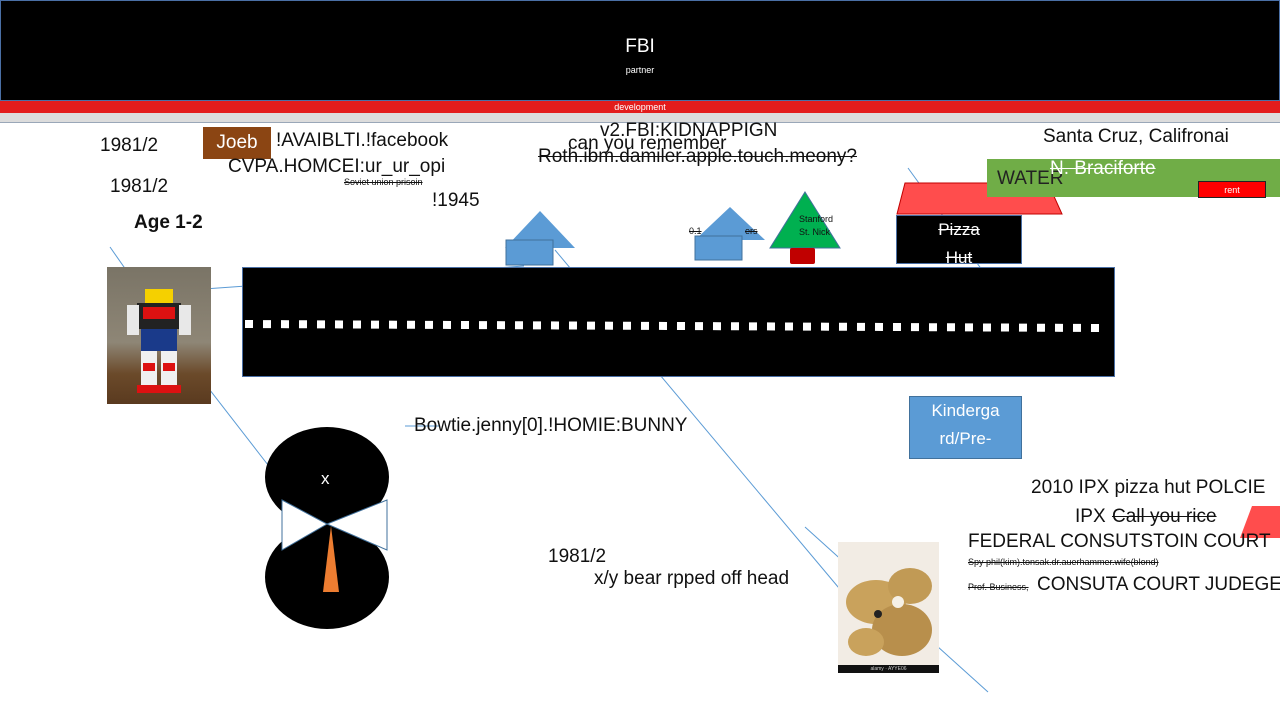  I want to click on small-house-label: 0.1, so click(695, 231).